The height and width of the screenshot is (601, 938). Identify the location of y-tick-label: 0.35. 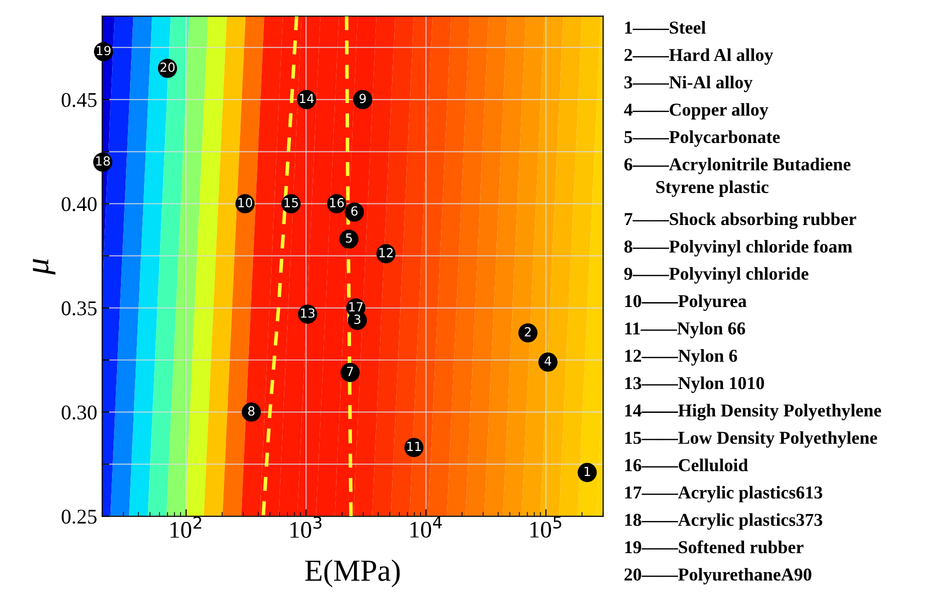
(79, 308).